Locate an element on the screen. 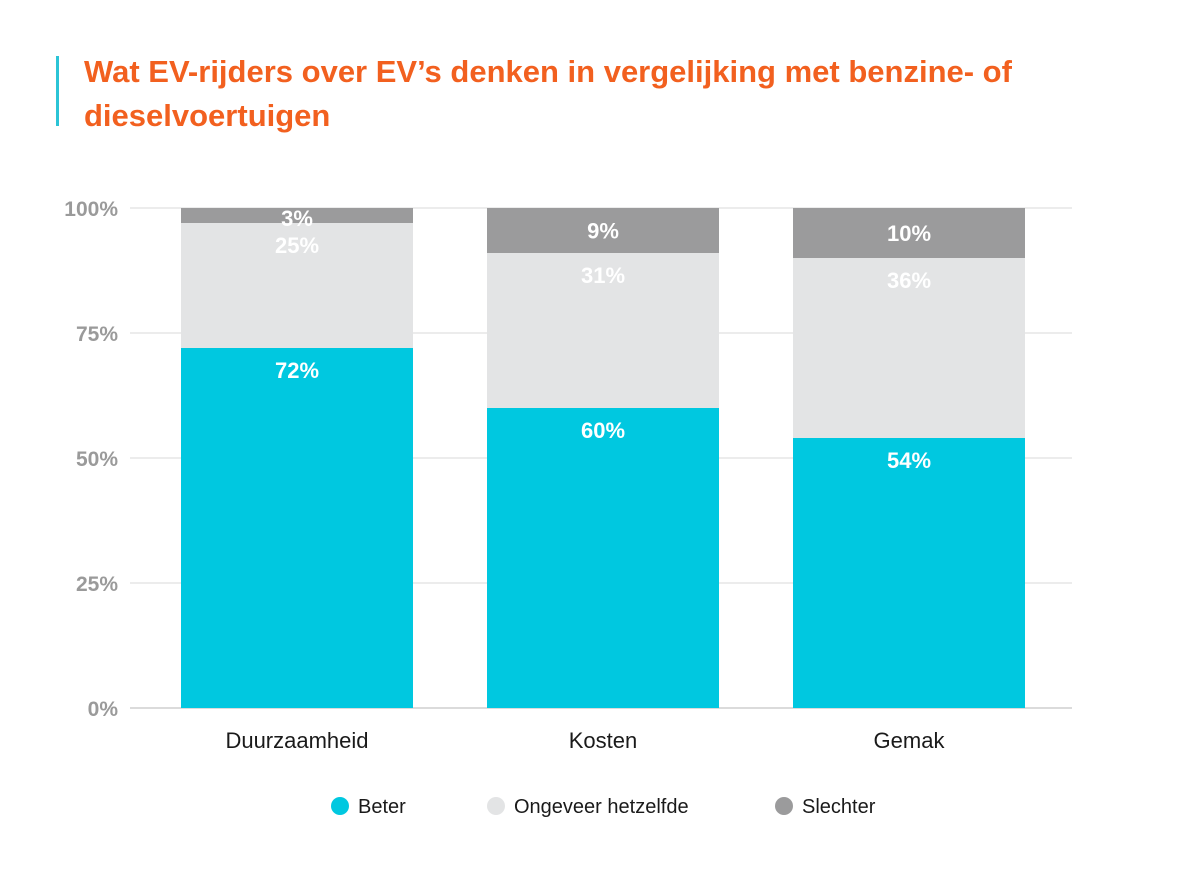  legend-label: Beter is located at coordinates (382, 807).